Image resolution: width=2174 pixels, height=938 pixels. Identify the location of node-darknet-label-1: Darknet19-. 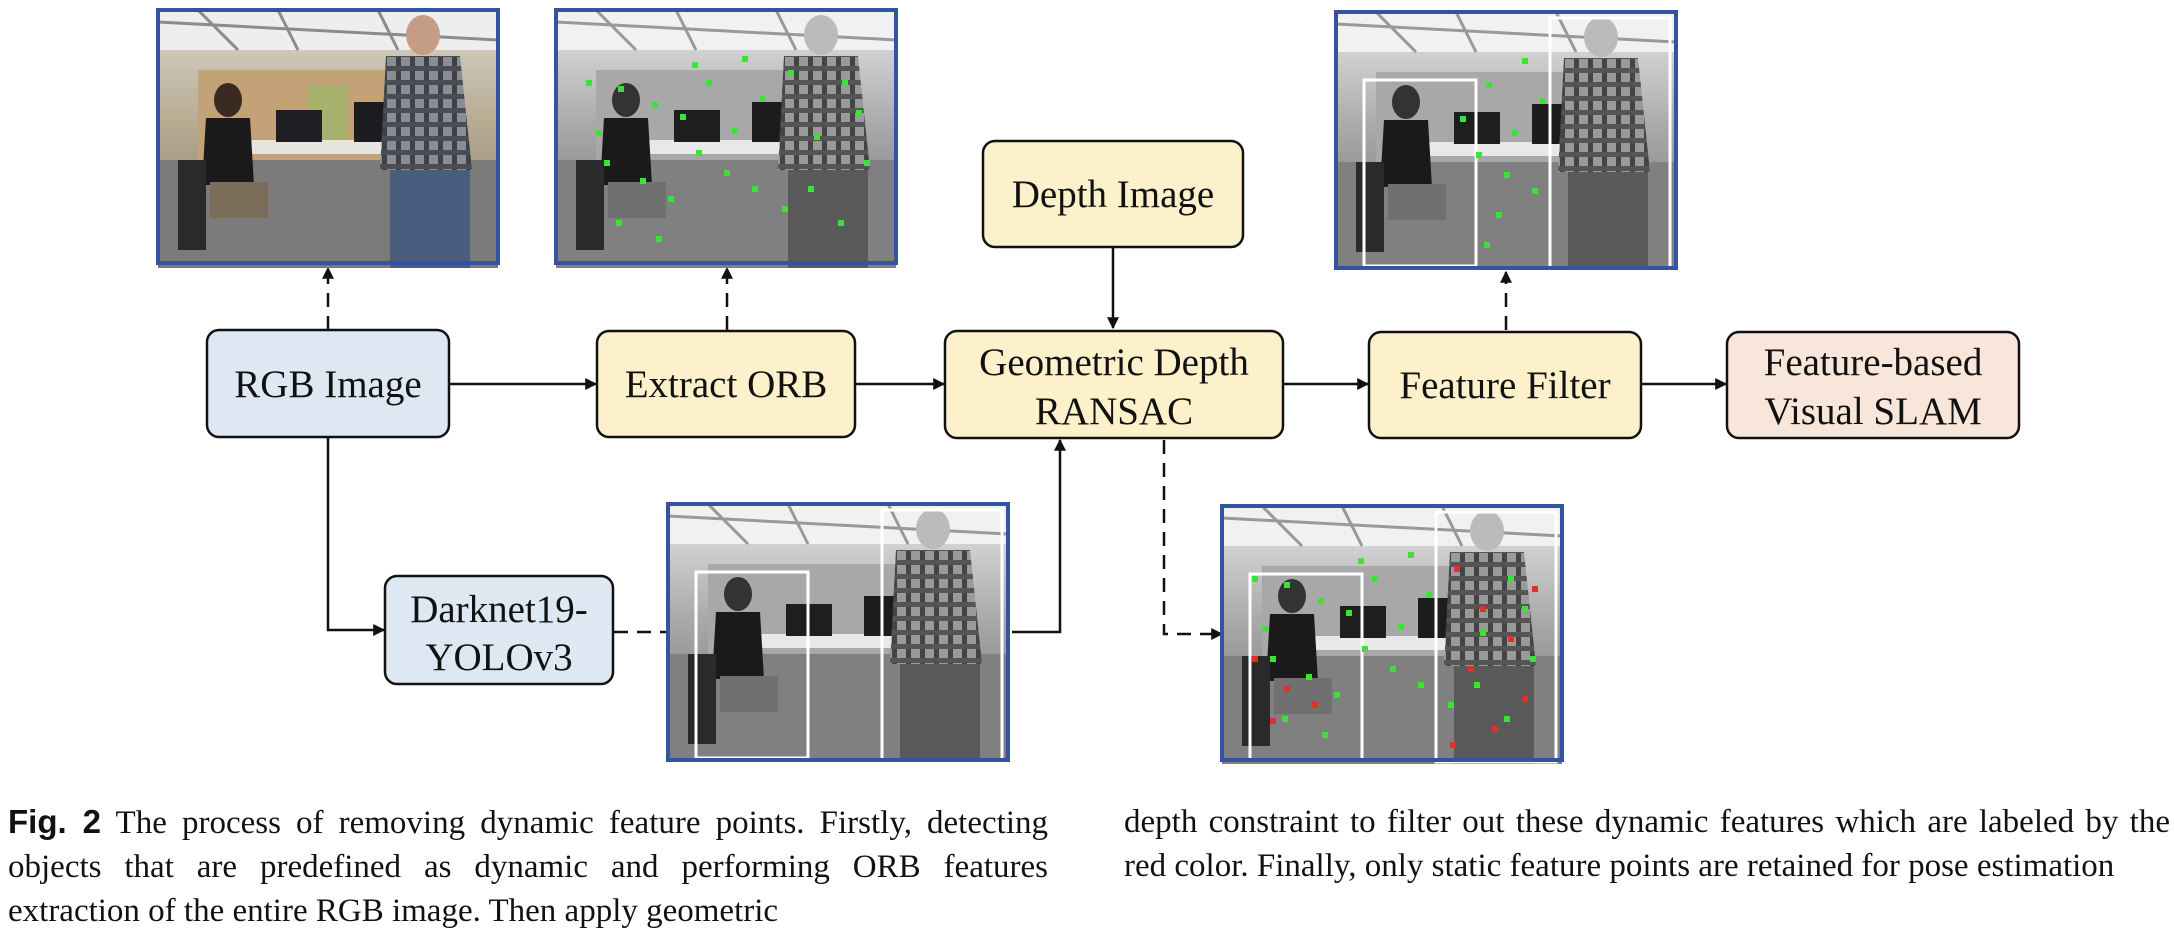
(499, 609).